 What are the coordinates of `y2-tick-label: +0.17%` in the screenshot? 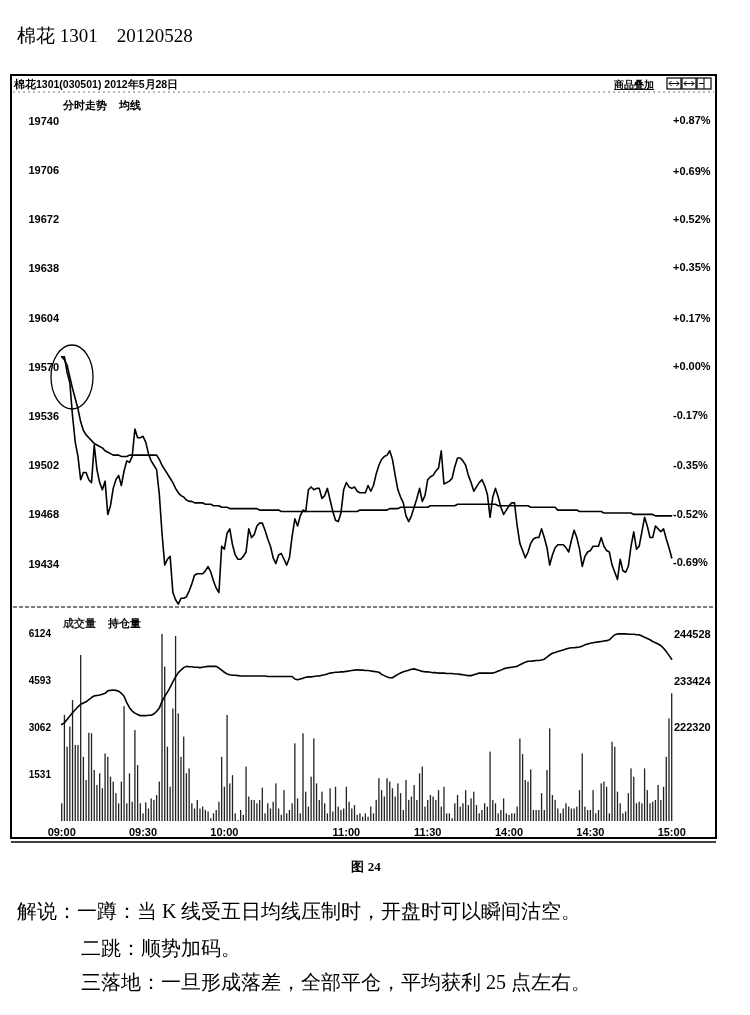 It's located at (692, 318).